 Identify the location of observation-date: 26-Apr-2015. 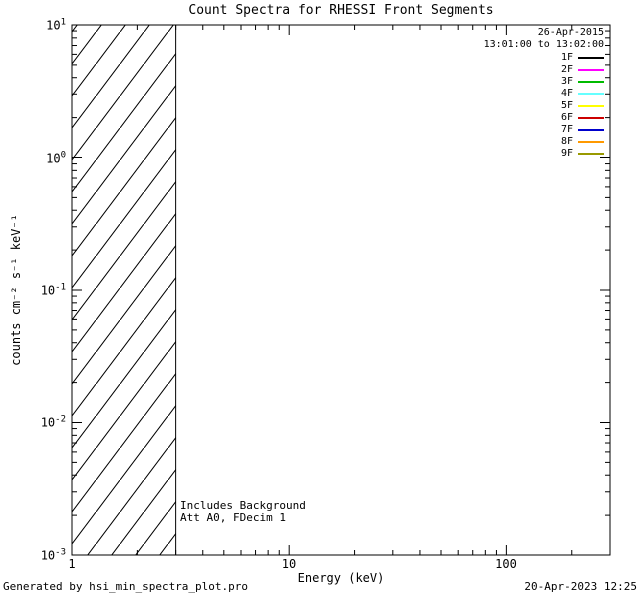
(570, 32).